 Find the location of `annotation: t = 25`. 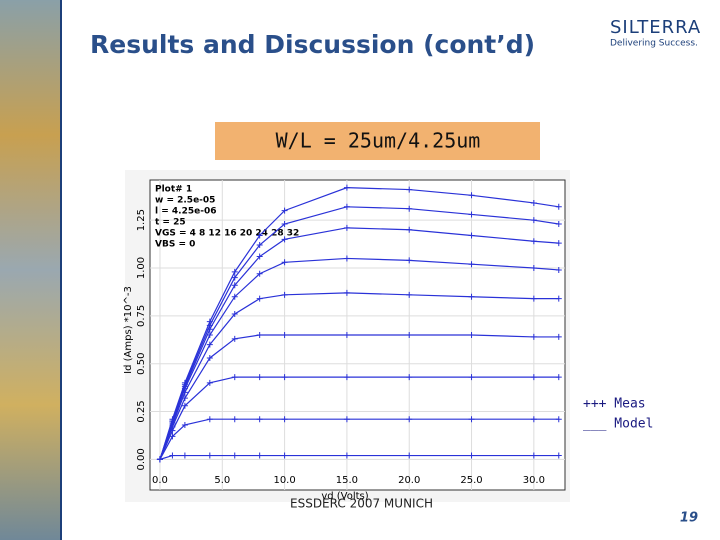

annotation: t = 25 is located at coordinates (170, 223).